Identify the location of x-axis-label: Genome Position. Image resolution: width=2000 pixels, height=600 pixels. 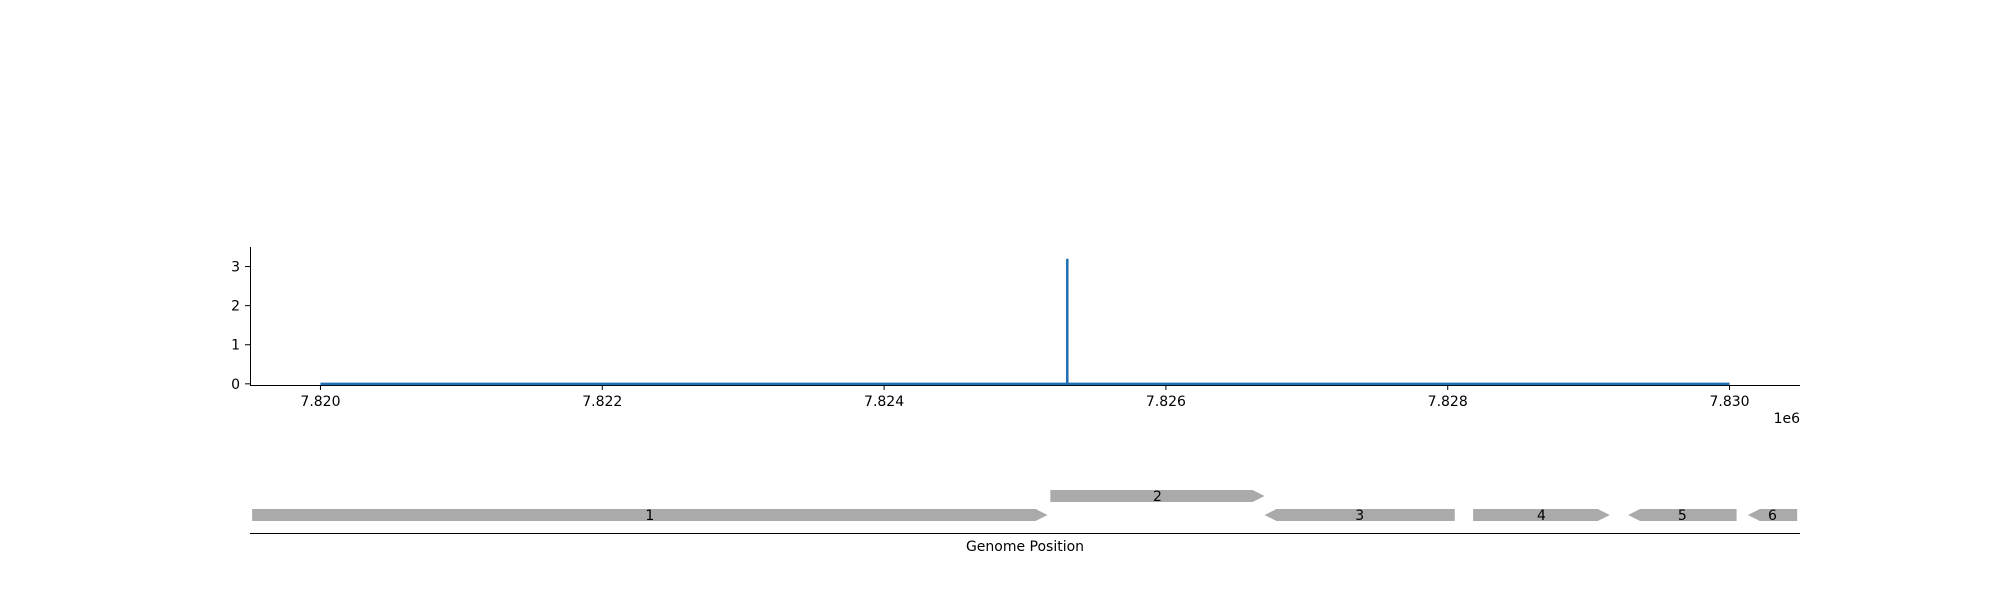
(1025, 547).